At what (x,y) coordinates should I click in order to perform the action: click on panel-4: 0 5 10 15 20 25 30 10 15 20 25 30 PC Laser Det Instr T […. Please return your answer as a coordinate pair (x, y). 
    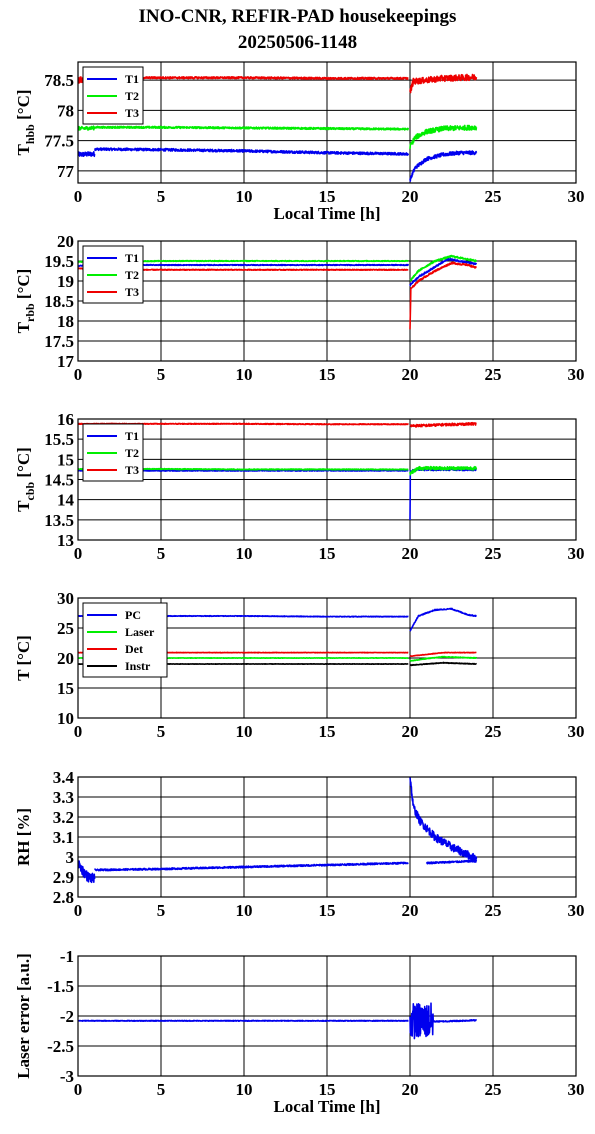
    Looking at the image, I should click on (299, 665).